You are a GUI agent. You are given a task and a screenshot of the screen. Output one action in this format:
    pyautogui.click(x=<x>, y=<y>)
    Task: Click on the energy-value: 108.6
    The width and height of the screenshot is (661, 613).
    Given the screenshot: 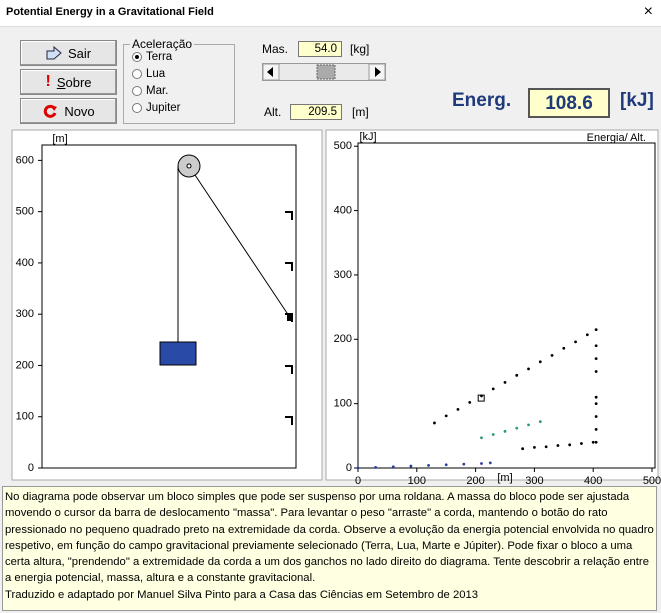 What is the action you would take?
    pyautogui.click(x=569, y=103)
    